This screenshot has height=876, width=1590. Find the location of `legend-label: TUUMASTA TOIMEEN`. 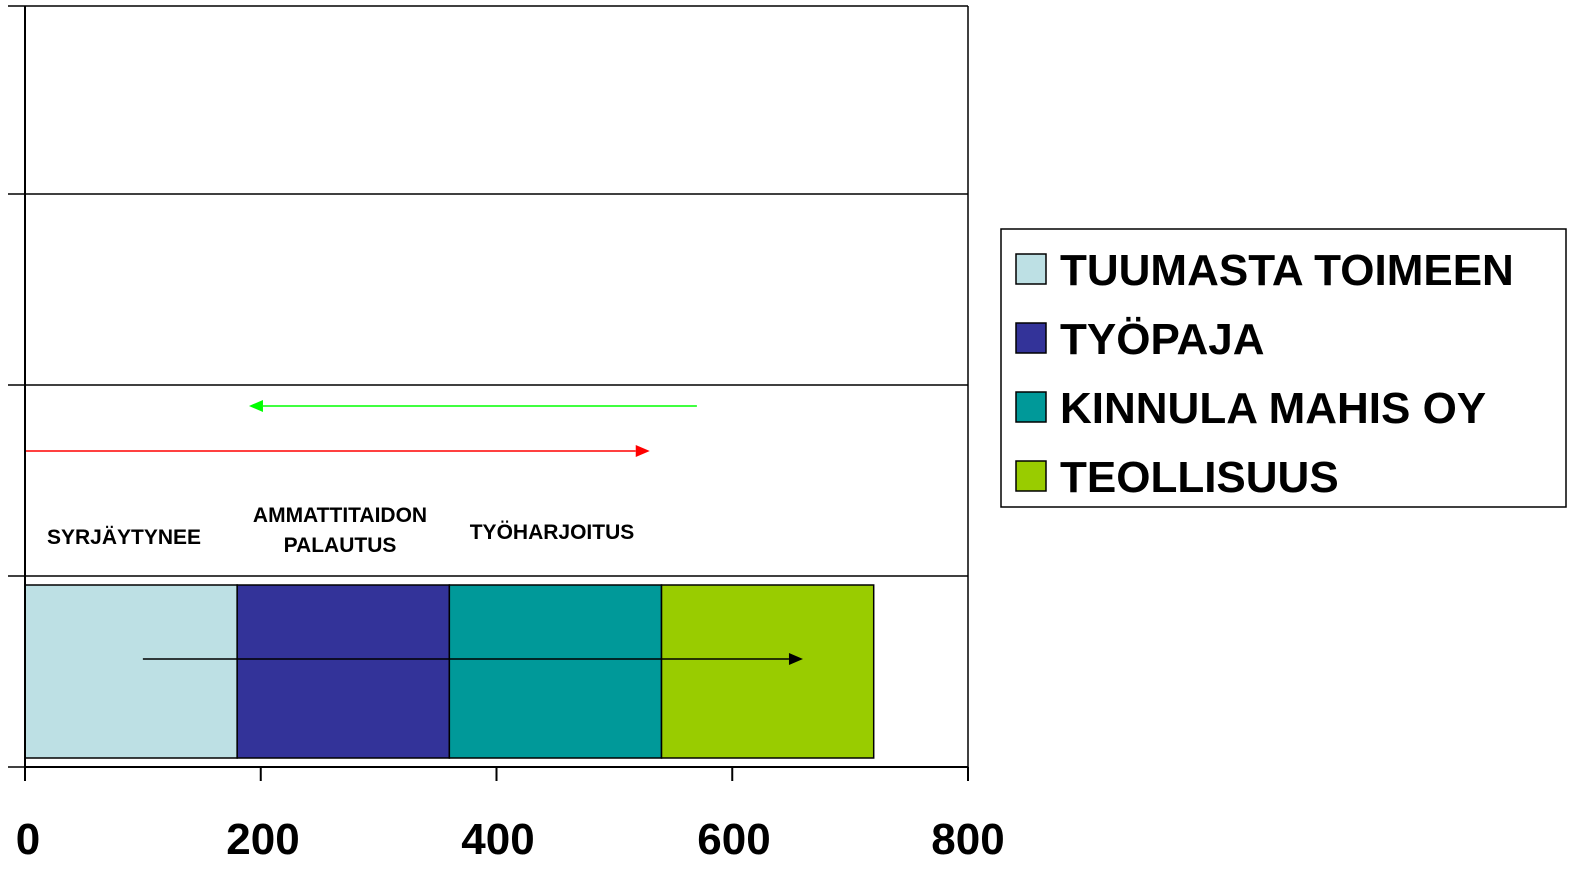

legend-label: TUUMASTA TOIMEEN is located at coordinates (1287, 270).